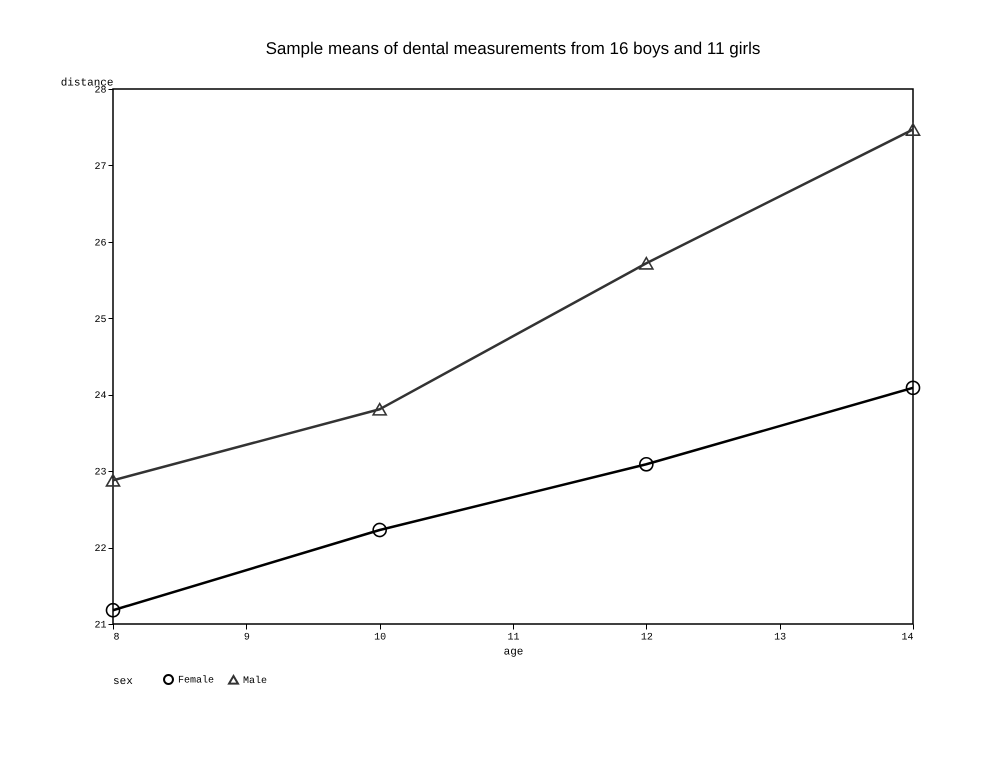  What do you see at coordinates (513, 638) in the screenshot?
I see `x-tick-label: 11` at bounding box center [513, 638].